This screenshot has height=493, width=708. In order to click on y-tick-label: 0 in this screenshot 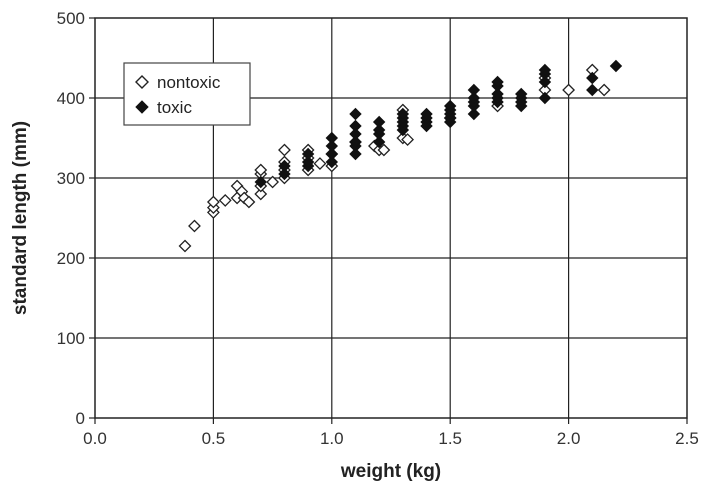, I will do `click(80, 418)`.